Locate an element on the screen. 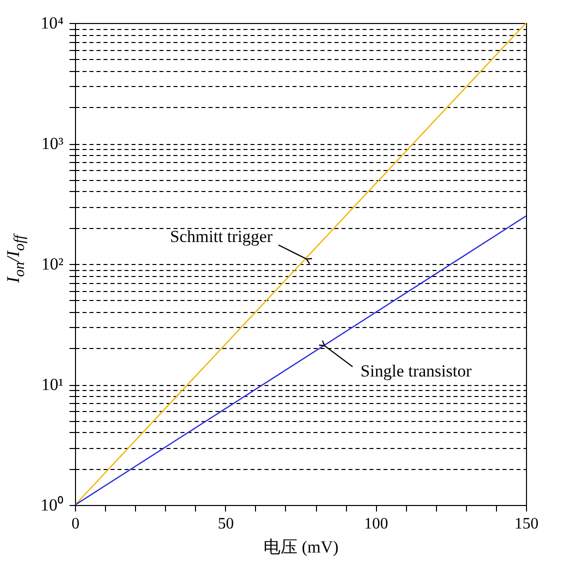 The height and width of the screenshot is (570, 562). y-tick-label: 10⁴ is located at coordinates (52, 23).